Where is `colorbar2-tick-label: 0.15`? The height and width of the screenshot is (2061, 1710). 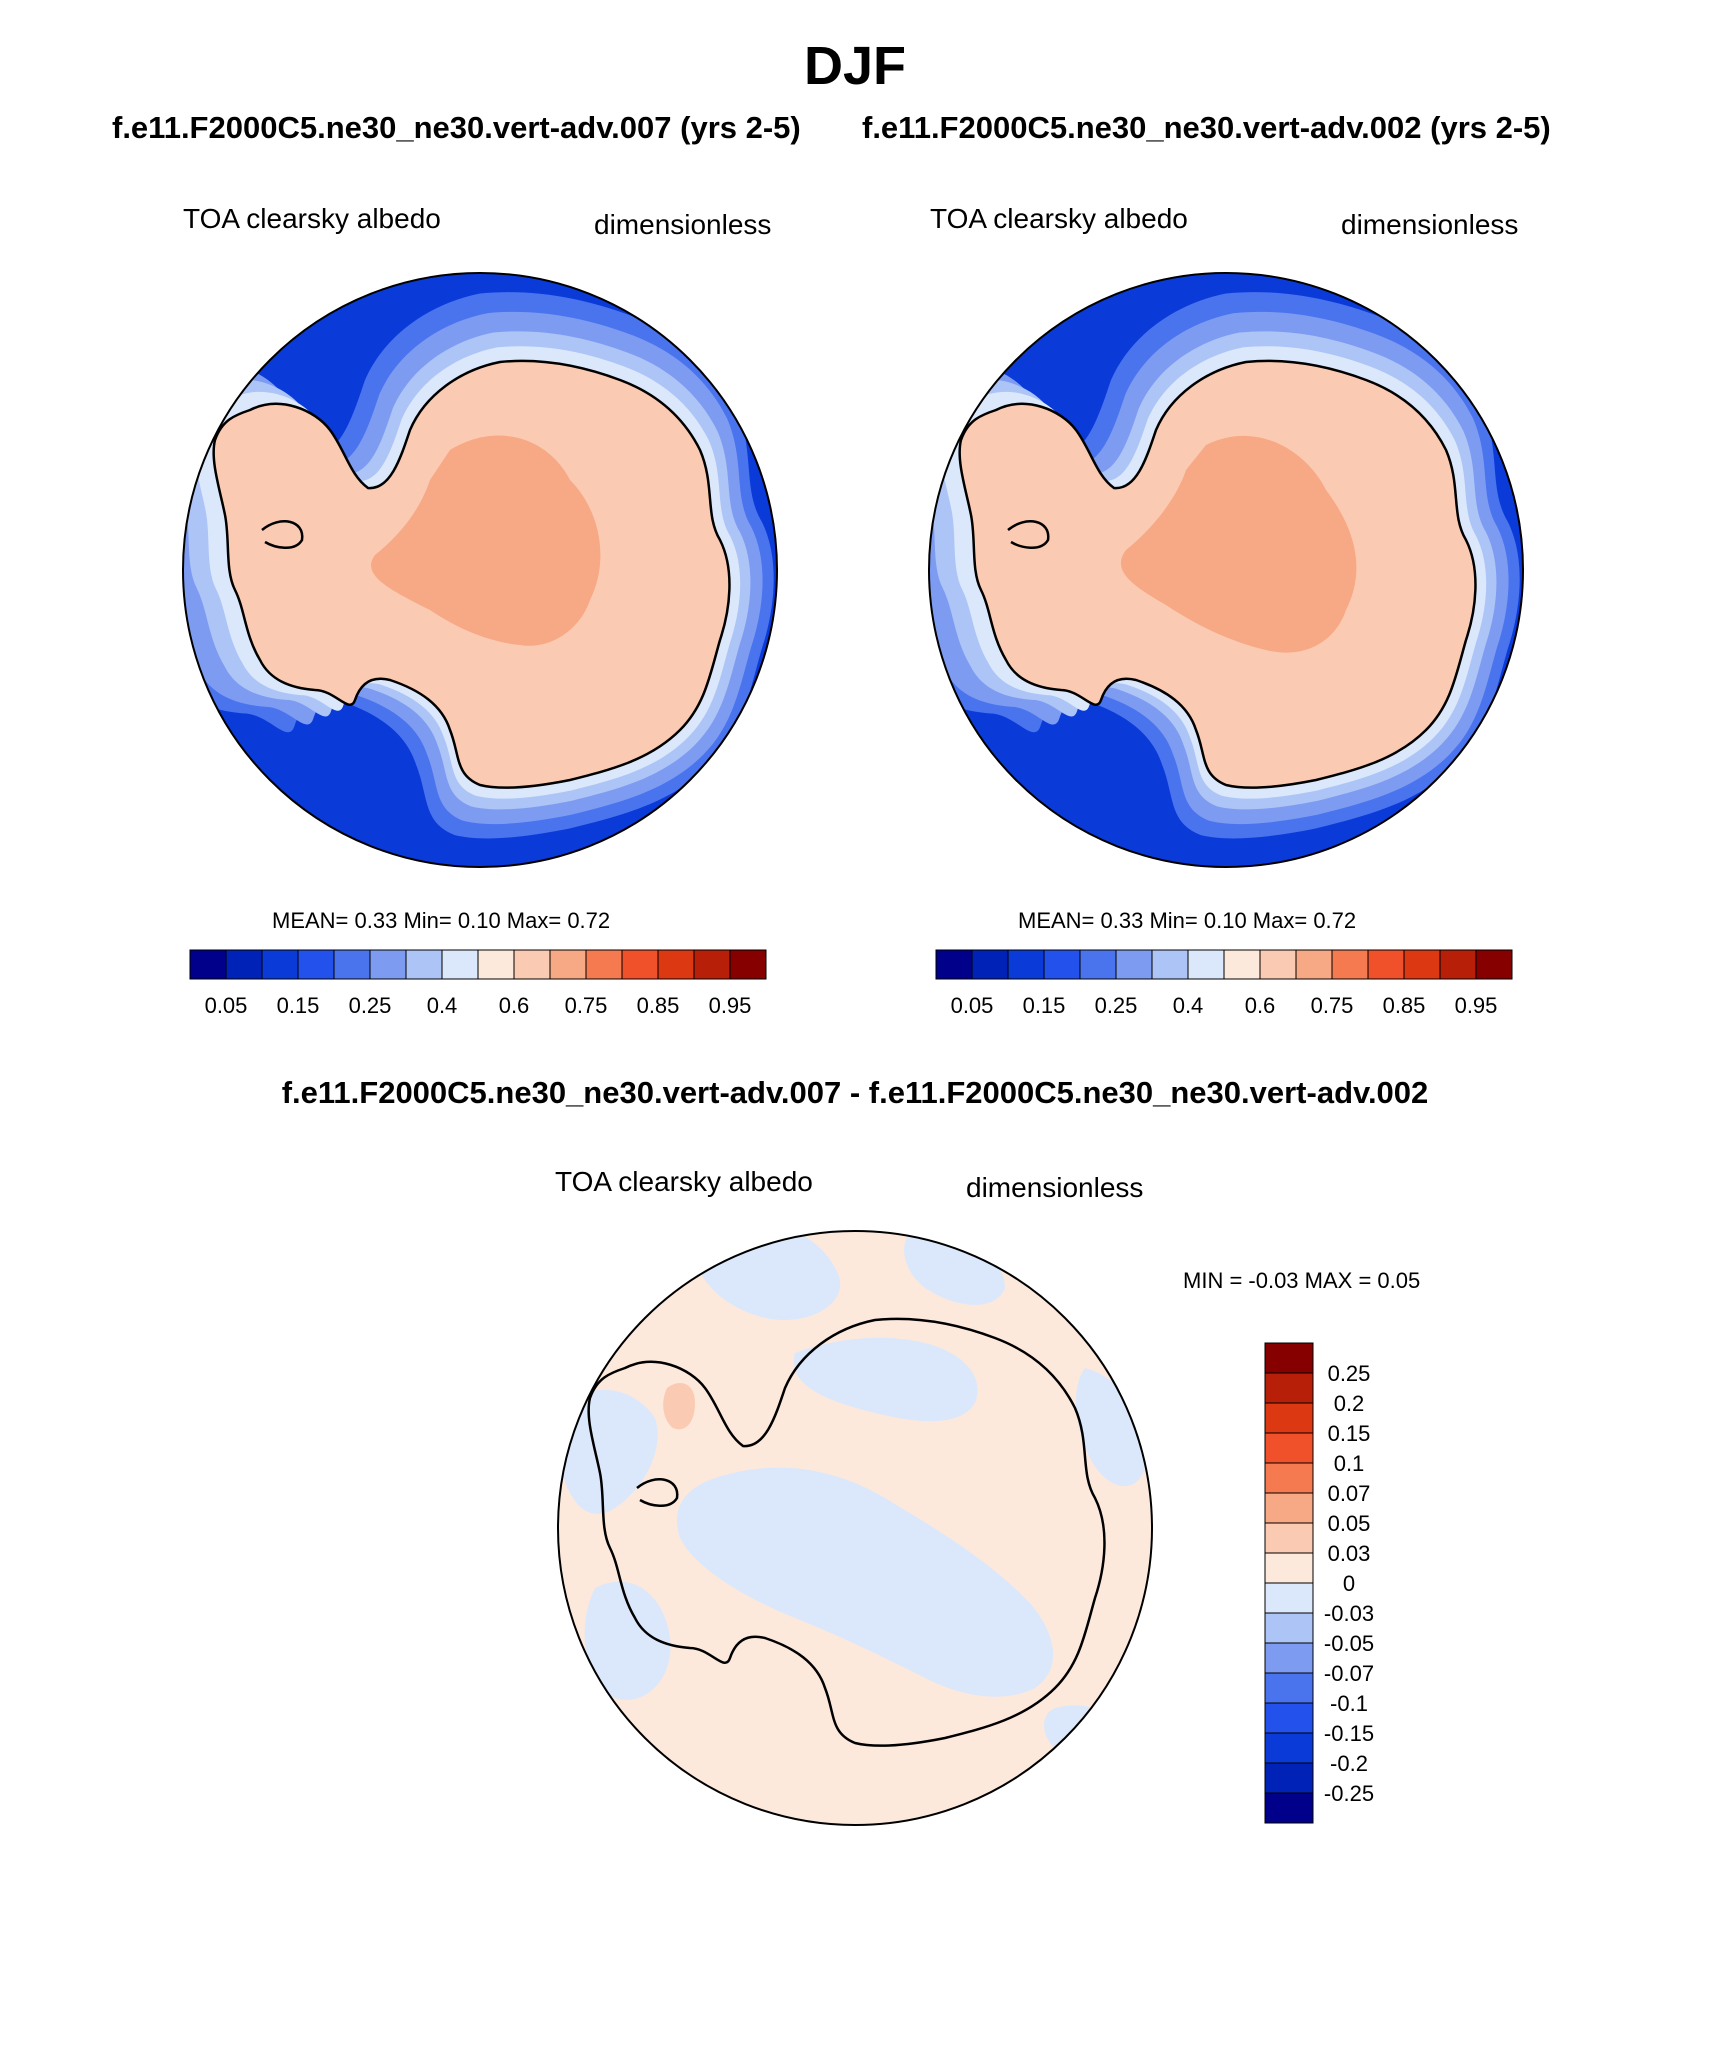 colorbar2-tick-label: 0.15 is located at coordinates (1044, 1005).